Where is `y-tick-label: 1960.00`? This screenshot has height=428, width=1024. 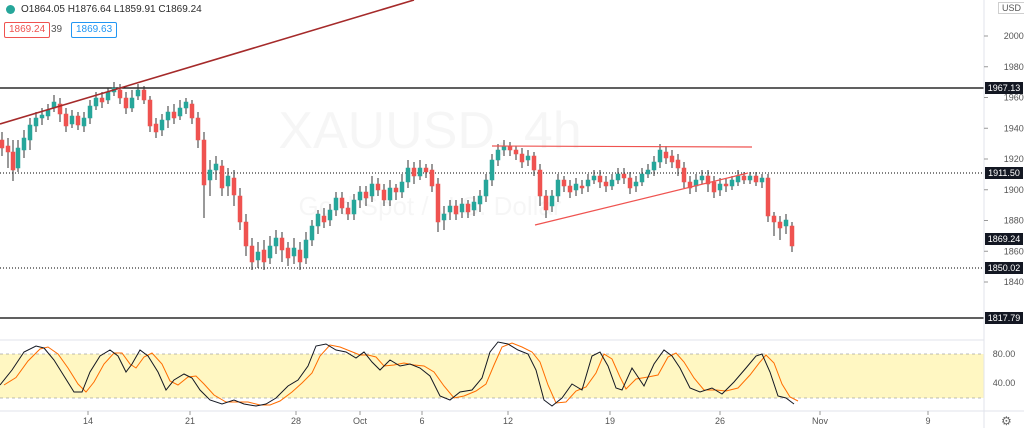 y-tick-label: 1960.00 is located at coordinates (1014, 98).